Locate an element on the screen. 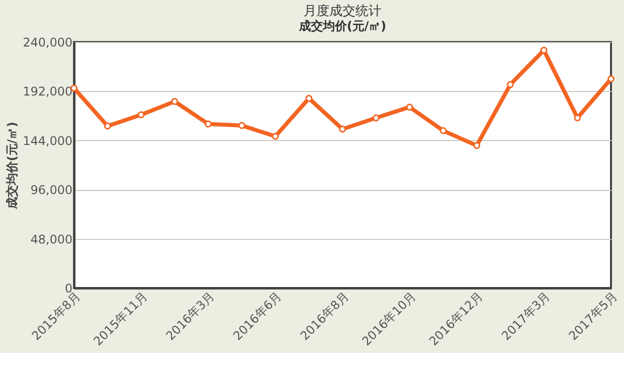  y-tick-label: 192,000 is located at coordinates (47, 91).